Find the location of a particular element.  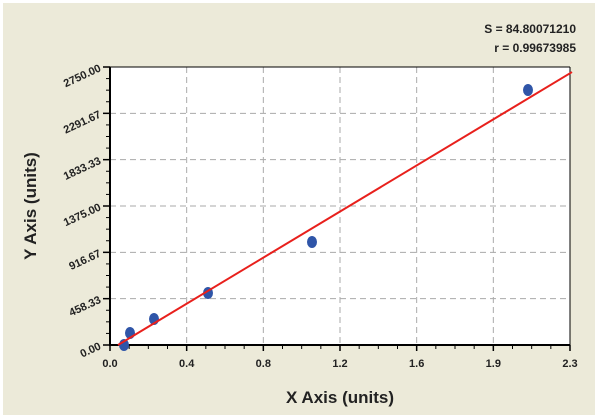

y-tick-label: 2291.67 is located at coordinates (82, 123).